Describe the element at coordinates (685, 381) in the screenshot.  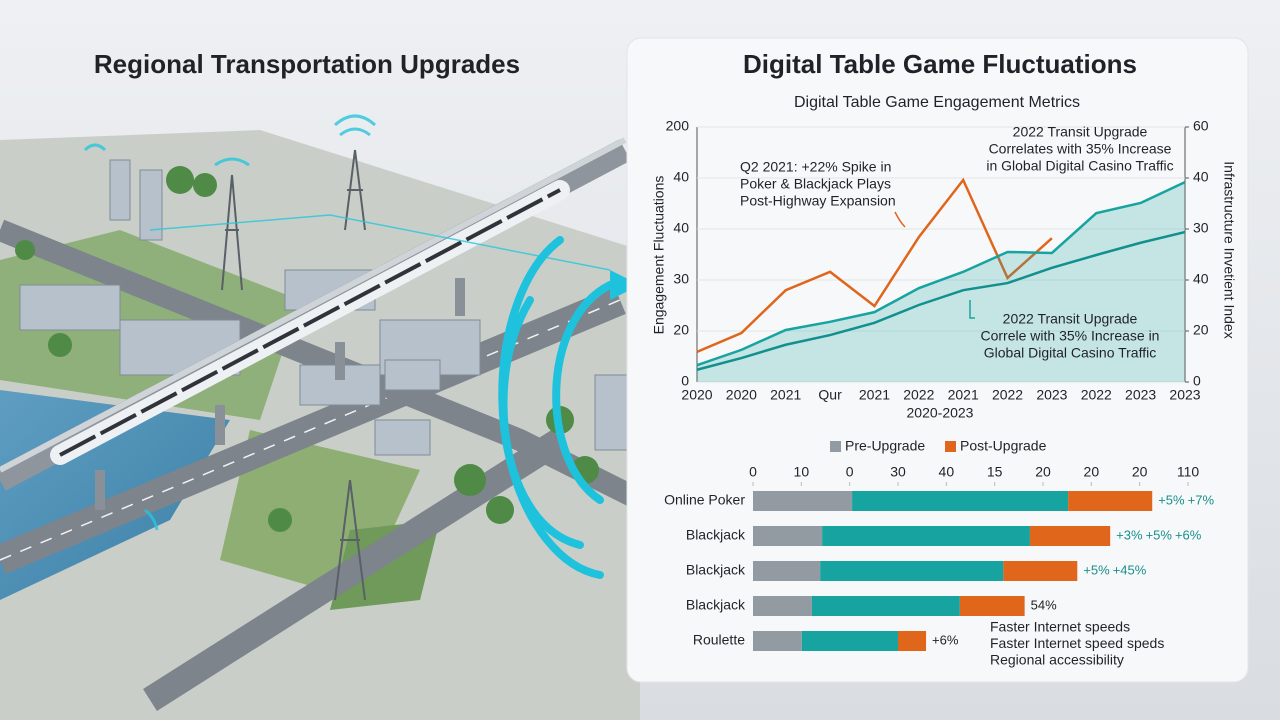
I see `y-tick-label: 0` at that location.